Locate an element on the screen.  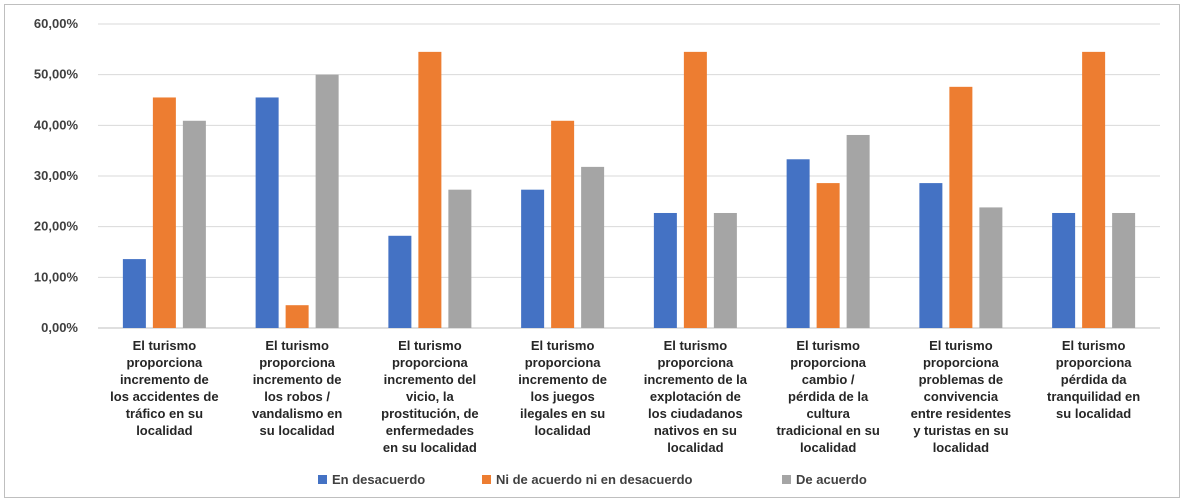
category-label-line: en su localidad is located at coordinates (430, 447).